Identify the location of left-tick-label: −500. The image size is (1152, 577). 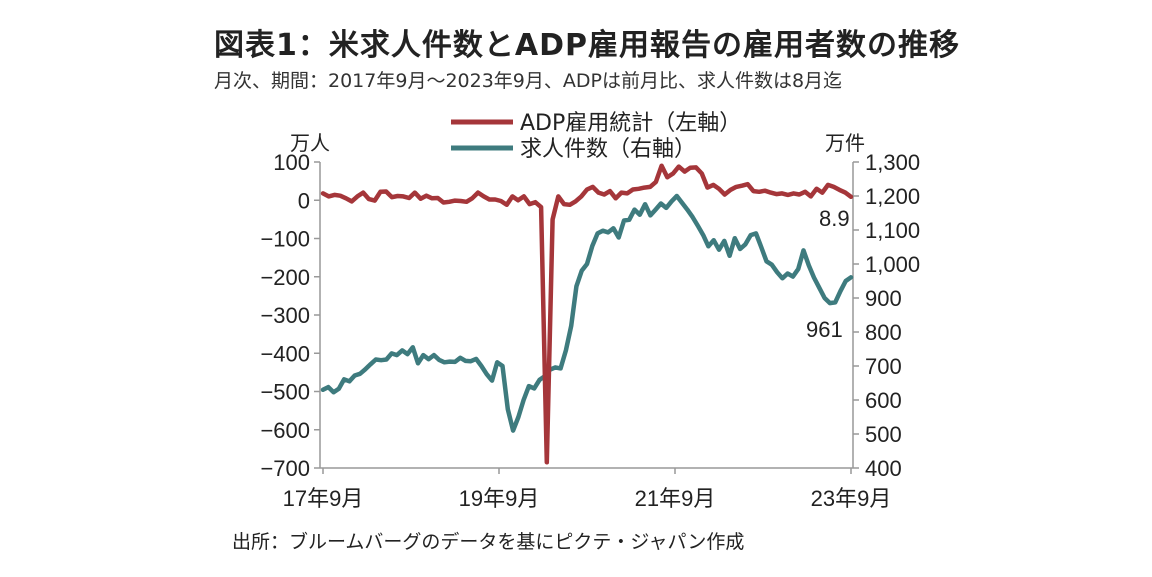
(285, 392).